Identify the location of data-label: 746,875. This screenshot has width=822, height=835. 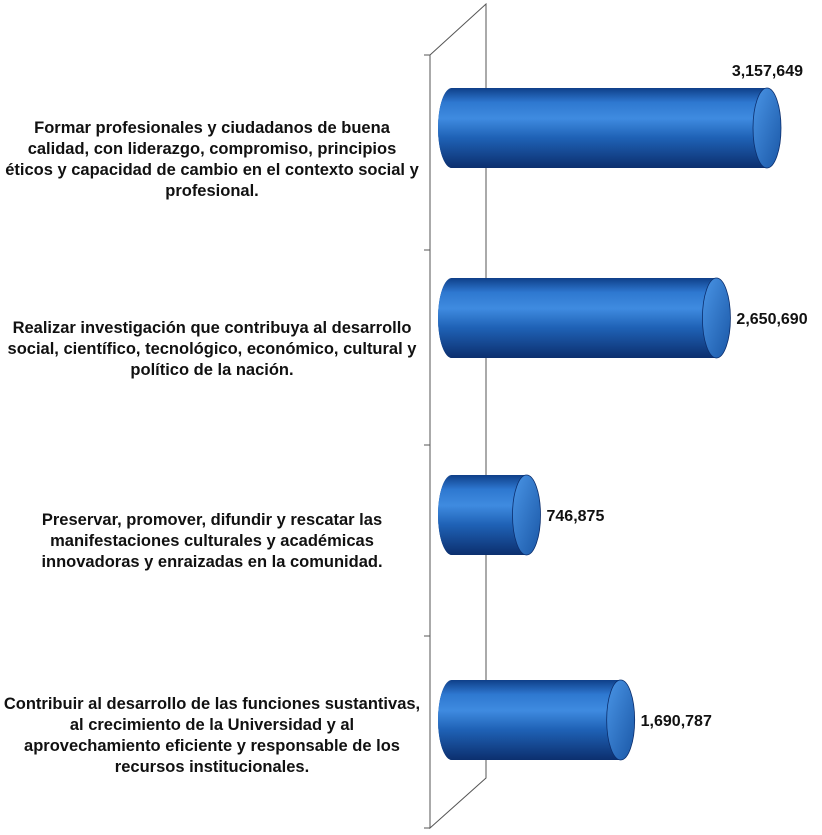
(576, 516).